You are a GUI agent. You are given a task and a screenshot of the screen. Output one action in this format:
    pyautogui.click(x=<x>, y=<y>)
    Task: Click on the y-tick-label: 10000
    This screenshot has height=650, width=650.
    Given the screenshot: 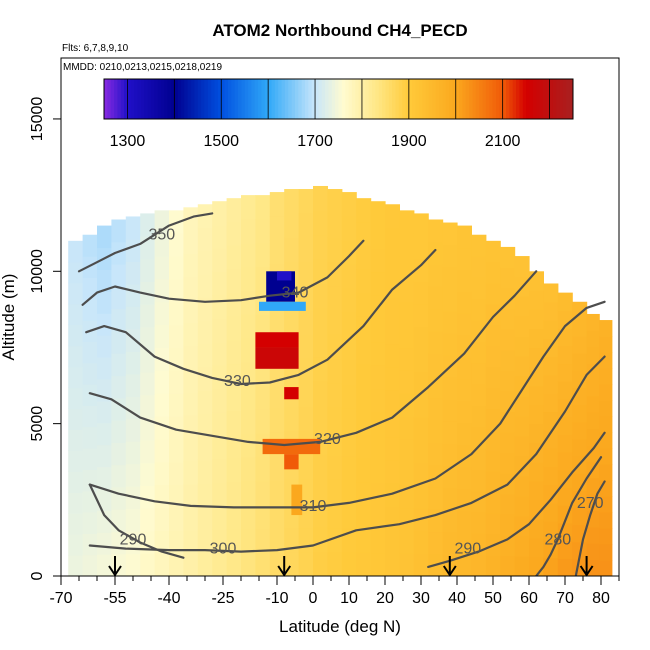 What is the action you would take?
    pyautogui.click(x=37, y=271)
    